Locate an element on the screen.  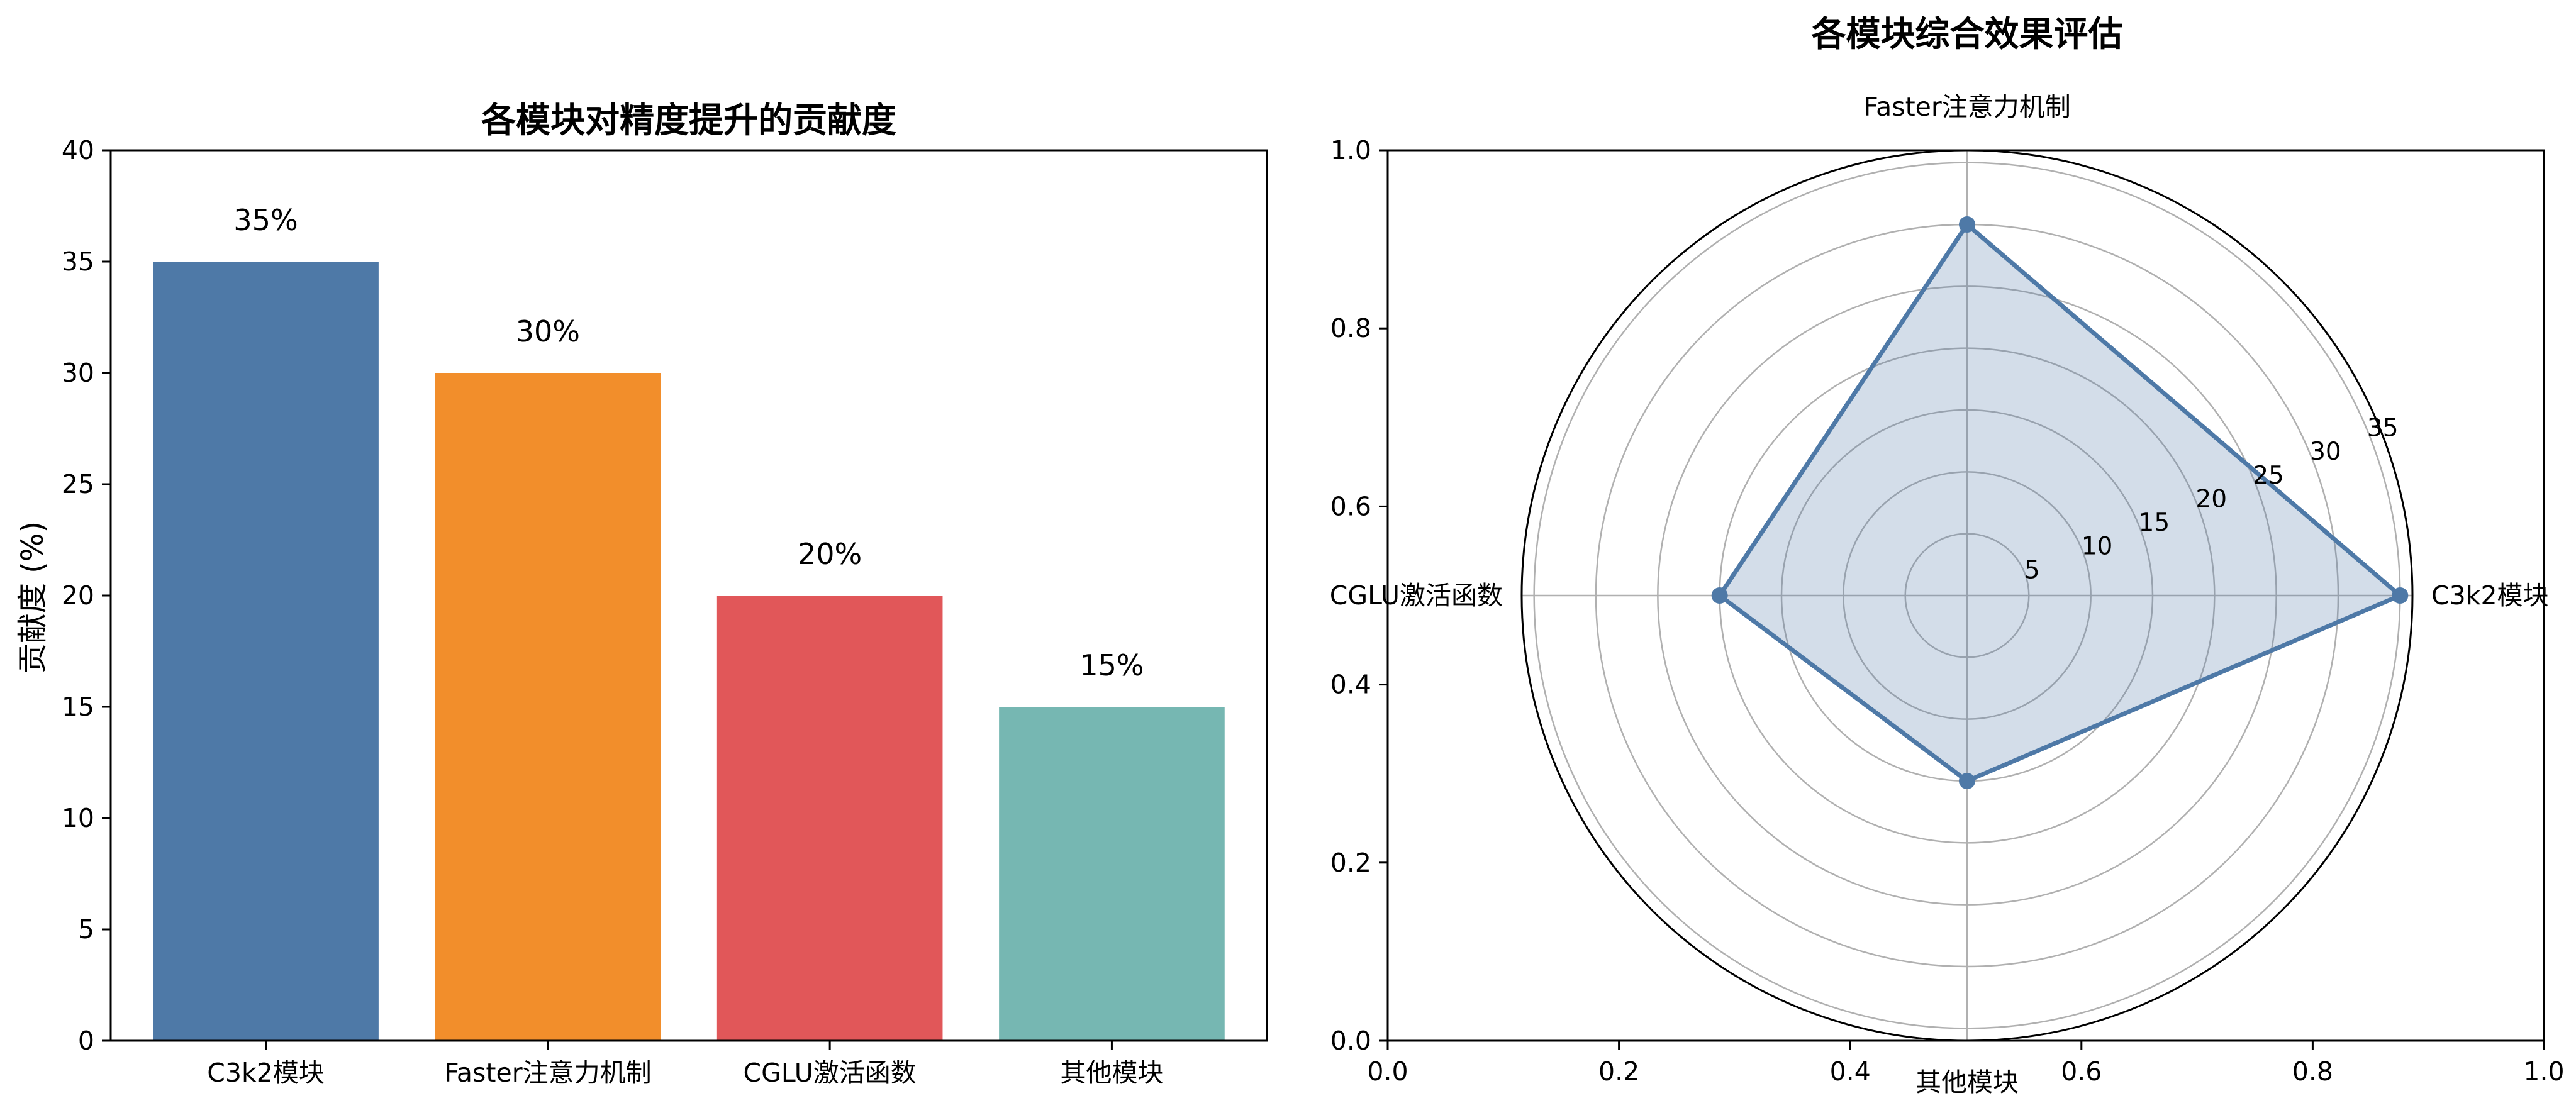
radar-outer-x-tick-label: 0.8 is located at coordinates (2312, 1071).